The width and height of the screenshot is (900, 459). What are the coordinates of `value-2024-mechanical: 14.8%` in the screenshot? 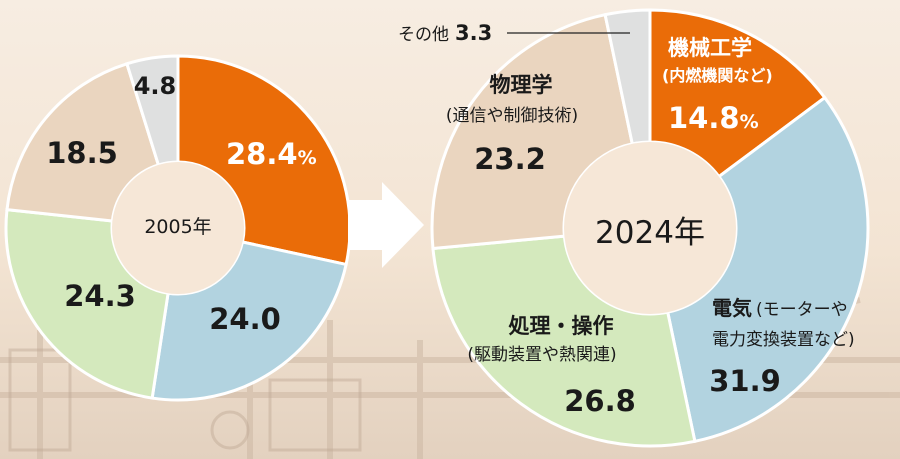 It's located at (713, 118).